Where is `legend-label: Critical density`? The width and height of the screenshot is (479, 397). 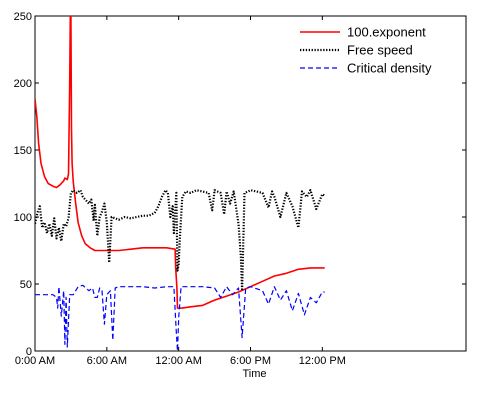 legend-label: Critical density is located at coordinates (389, 68).